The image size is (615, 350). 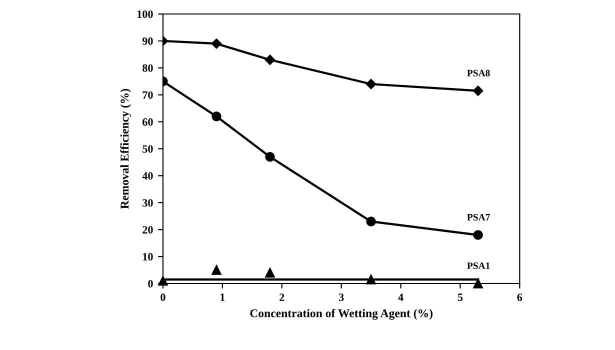 I want to click on y-axis-title: Removal Efficiency (%), so click(x=126, y=148).